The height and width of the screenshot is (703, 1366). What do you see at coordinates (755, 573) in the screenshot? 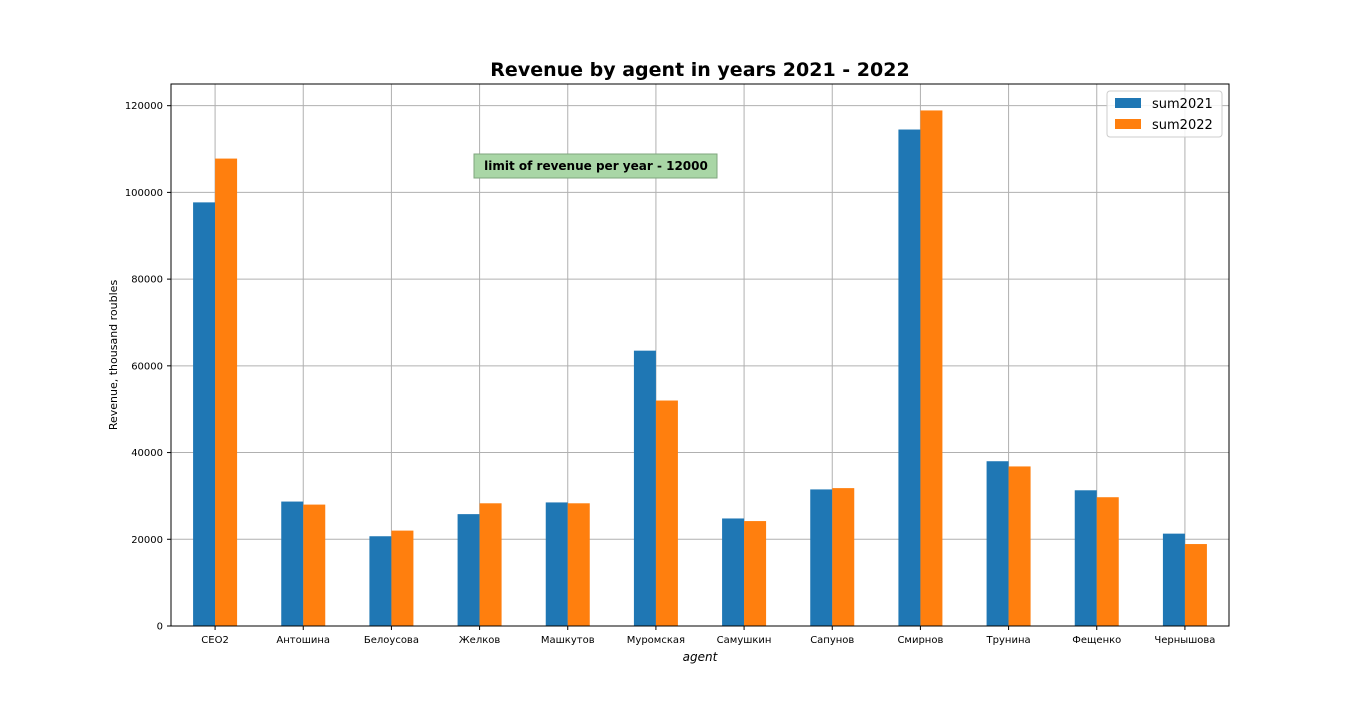
I see `bar-sum2022-Самушкин` at bounding box center [755, 573].